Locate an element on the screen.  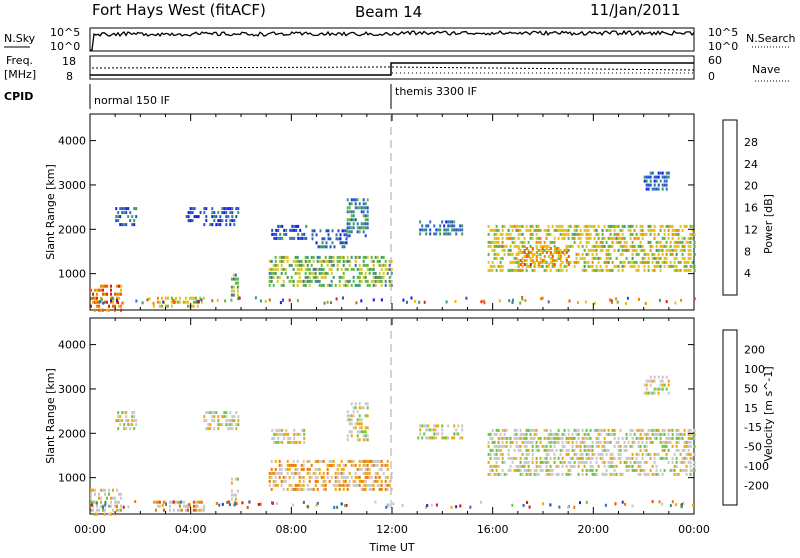
date-label: 11/Jan/2011 is located at coordinates (635, 10).